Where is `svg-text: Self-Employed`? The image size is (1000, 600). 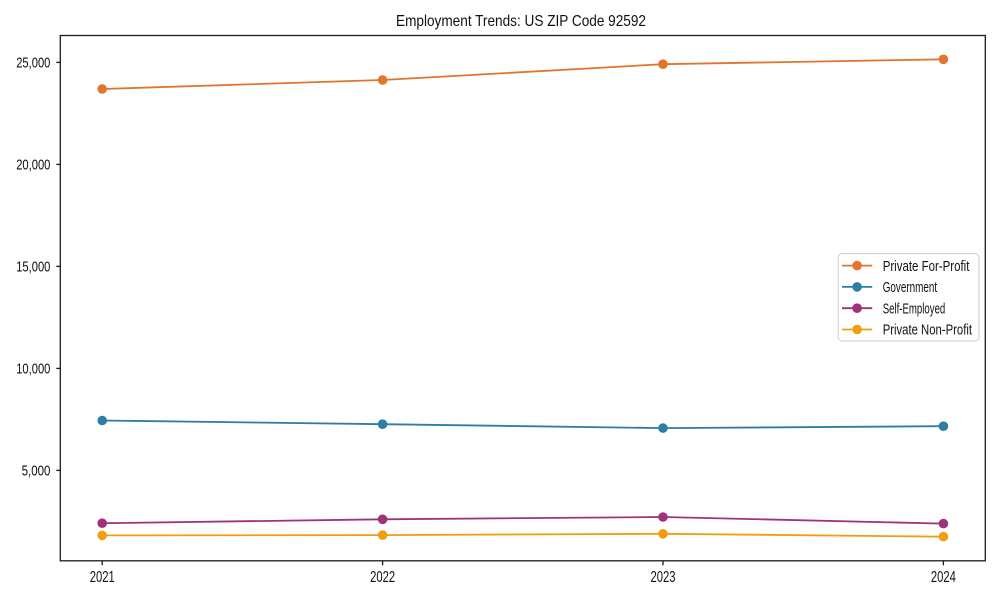 svg-text: Self-Employed is located at coordinates (914, 308).